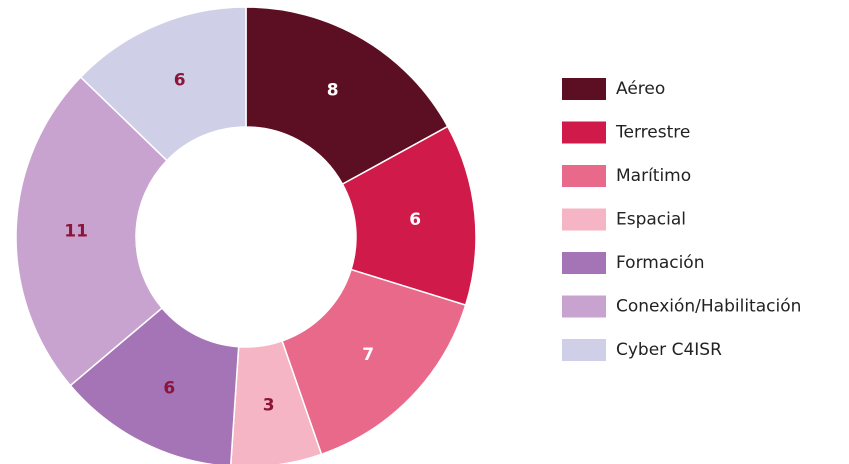  I want to click on legend-label: Aéreo, so click(640, 89).